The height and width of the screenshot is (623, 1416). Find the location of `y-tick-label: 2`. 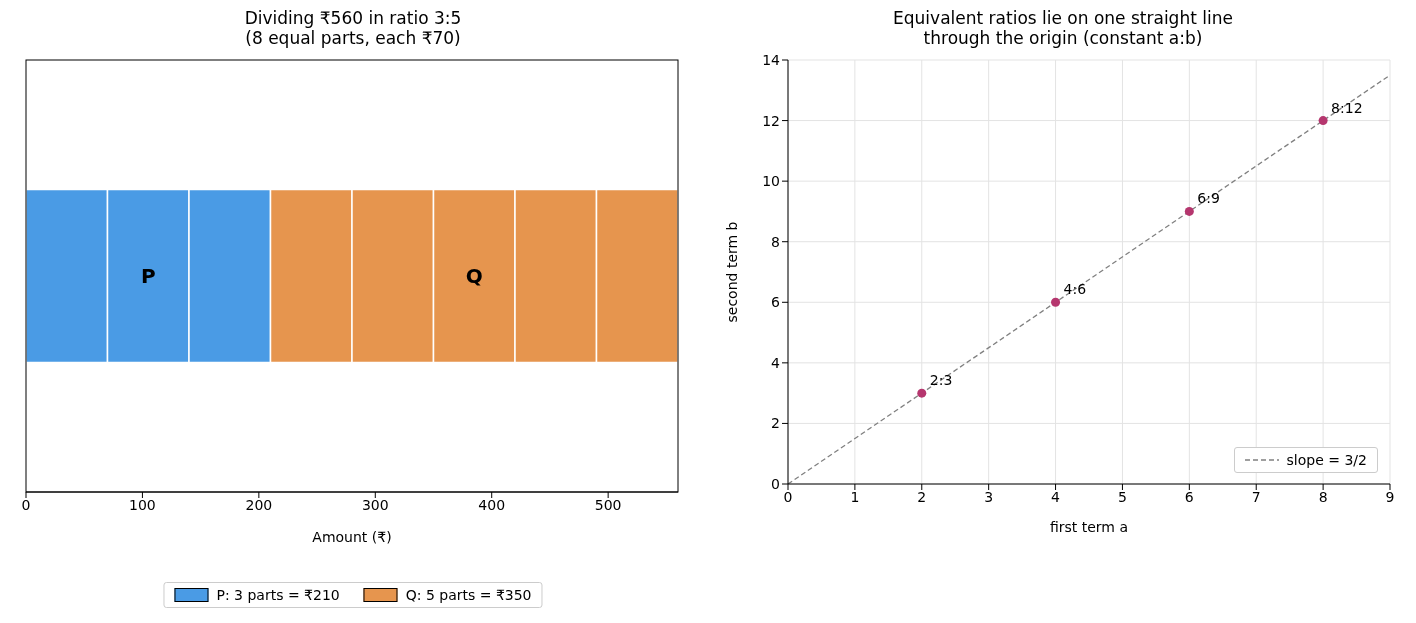

y-tick-label: 2 is located at coordinates (775, 423).